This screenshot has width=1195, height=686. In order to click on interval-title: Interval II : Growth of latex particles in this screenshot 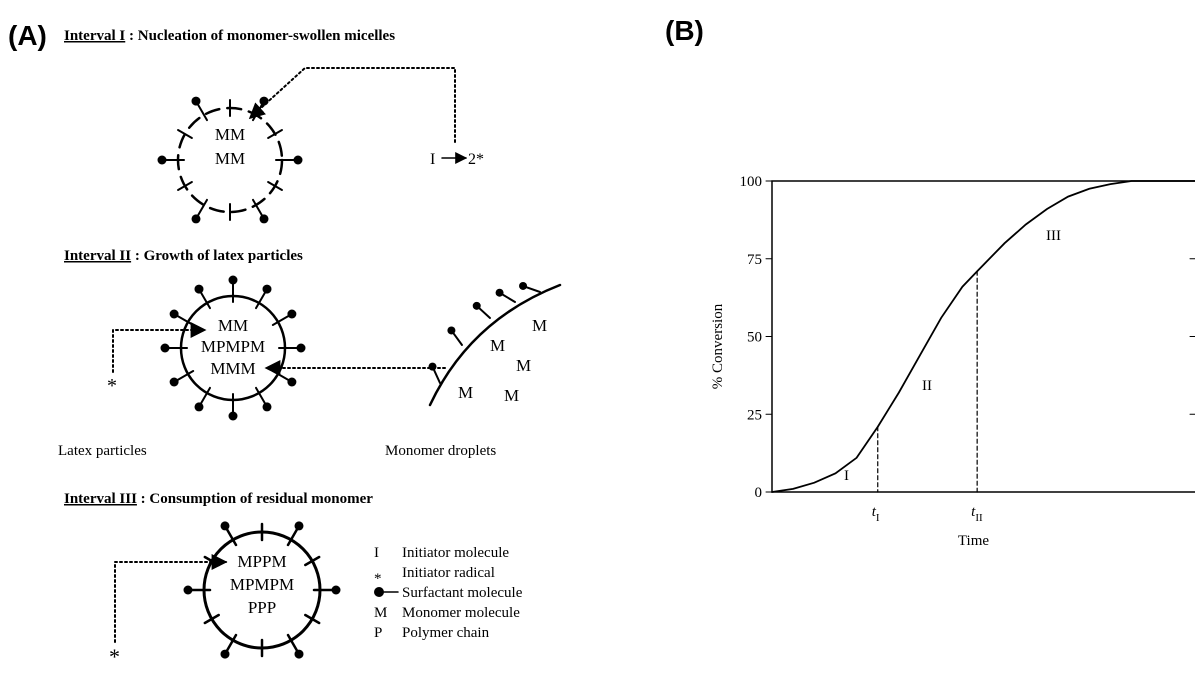, I will do `click(183, 256)`.